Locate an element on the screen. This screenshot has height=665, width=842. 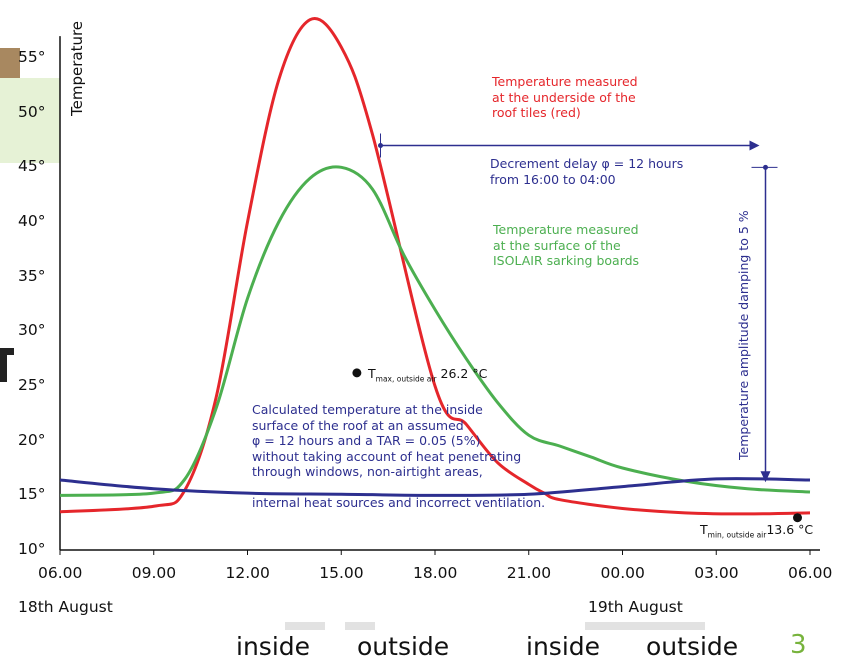
y-tick-label: 10° is located at coordinates (32, 549).